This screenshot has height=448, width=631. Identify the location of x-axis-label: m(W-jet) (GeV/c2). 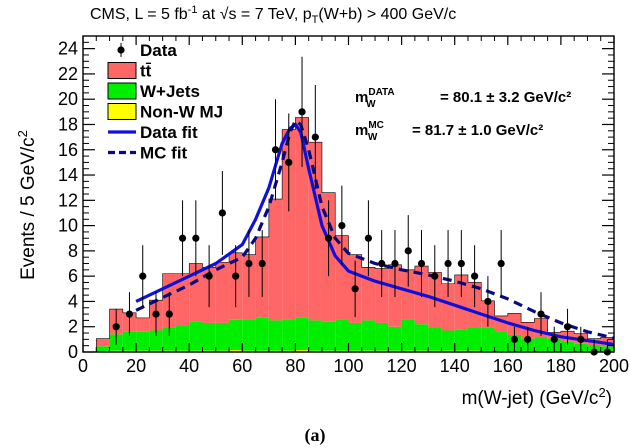
(537, 397).